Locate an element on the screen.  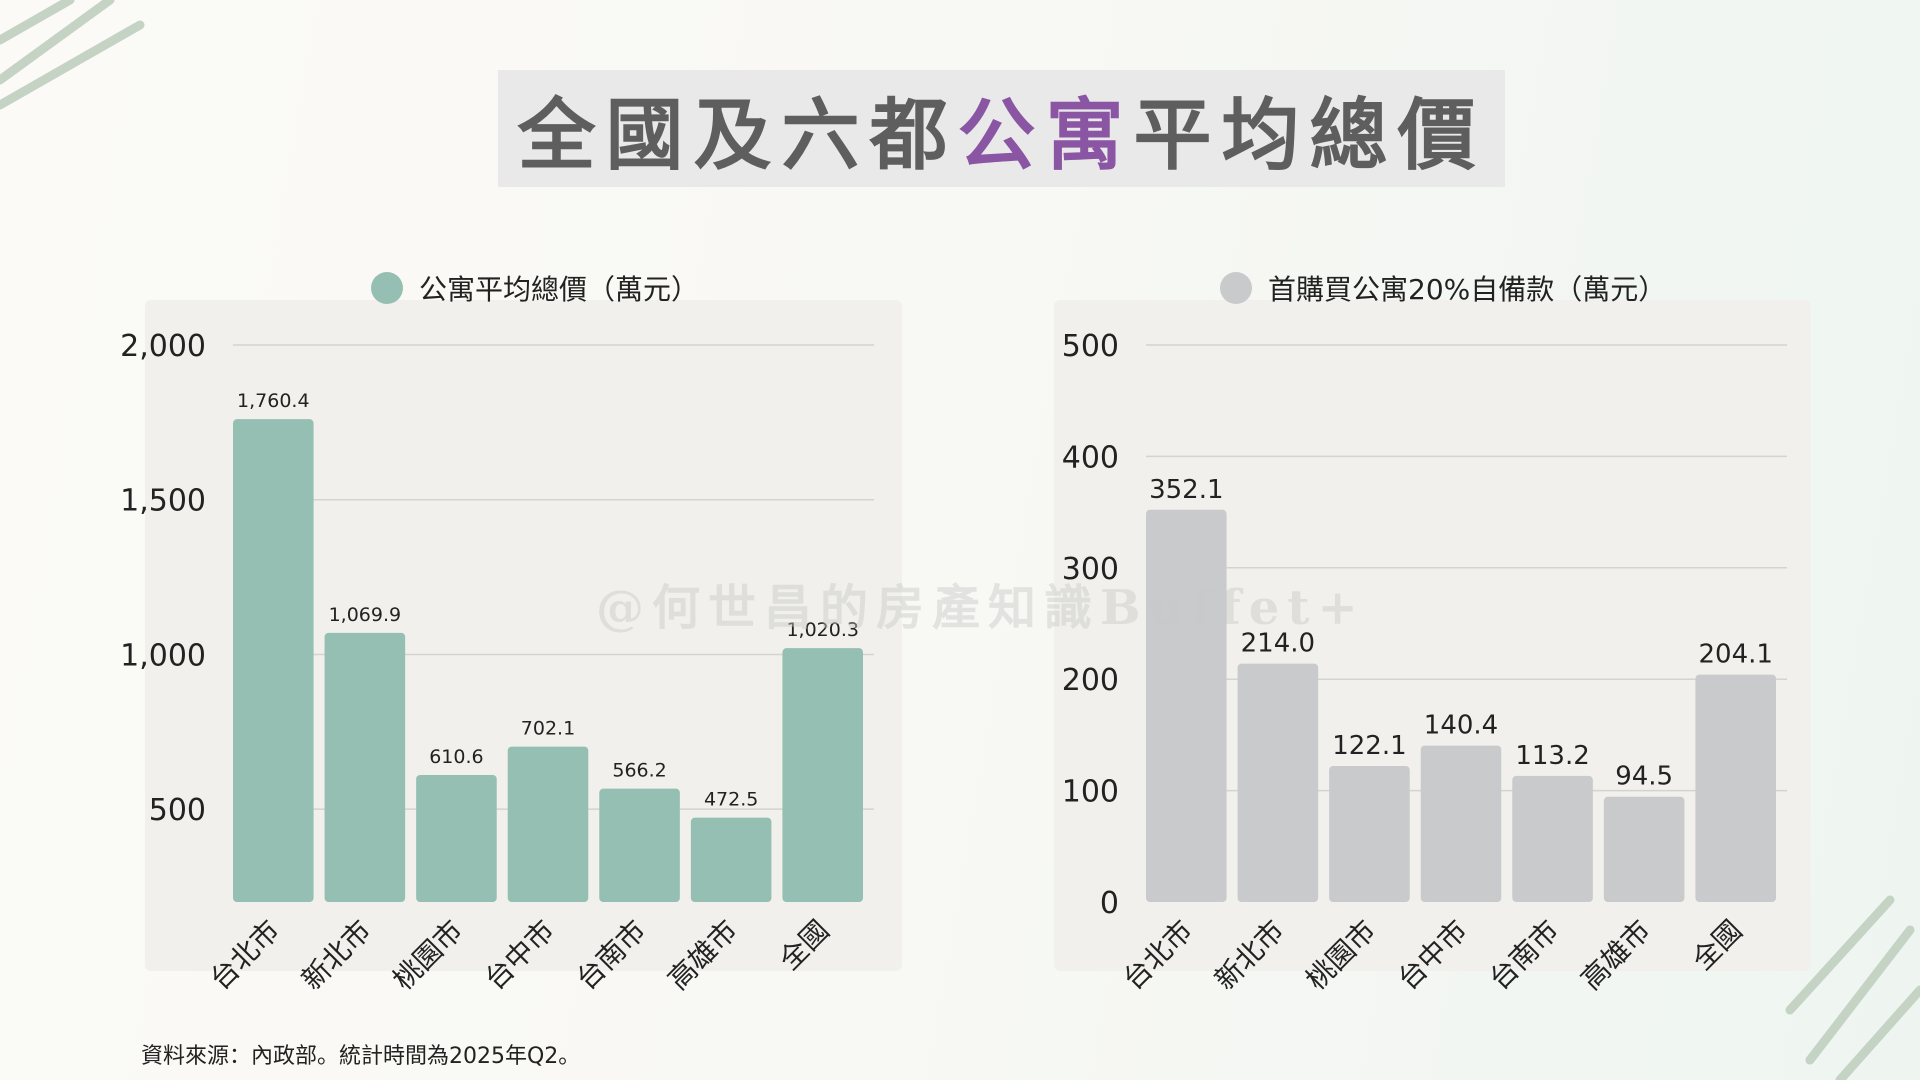
legend-right: 首購買公寓20%自備款（萬元） is located at coordinates (1443, 288).